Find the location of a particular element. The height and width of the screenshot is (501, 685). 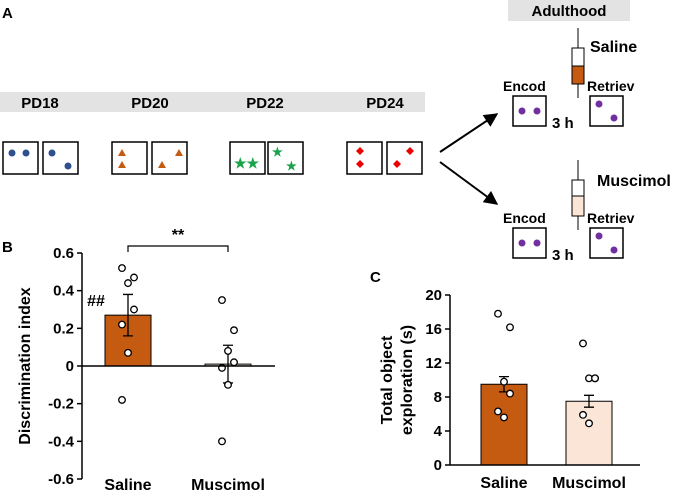

day-label: PD22 is located at coordinates (265, 103).